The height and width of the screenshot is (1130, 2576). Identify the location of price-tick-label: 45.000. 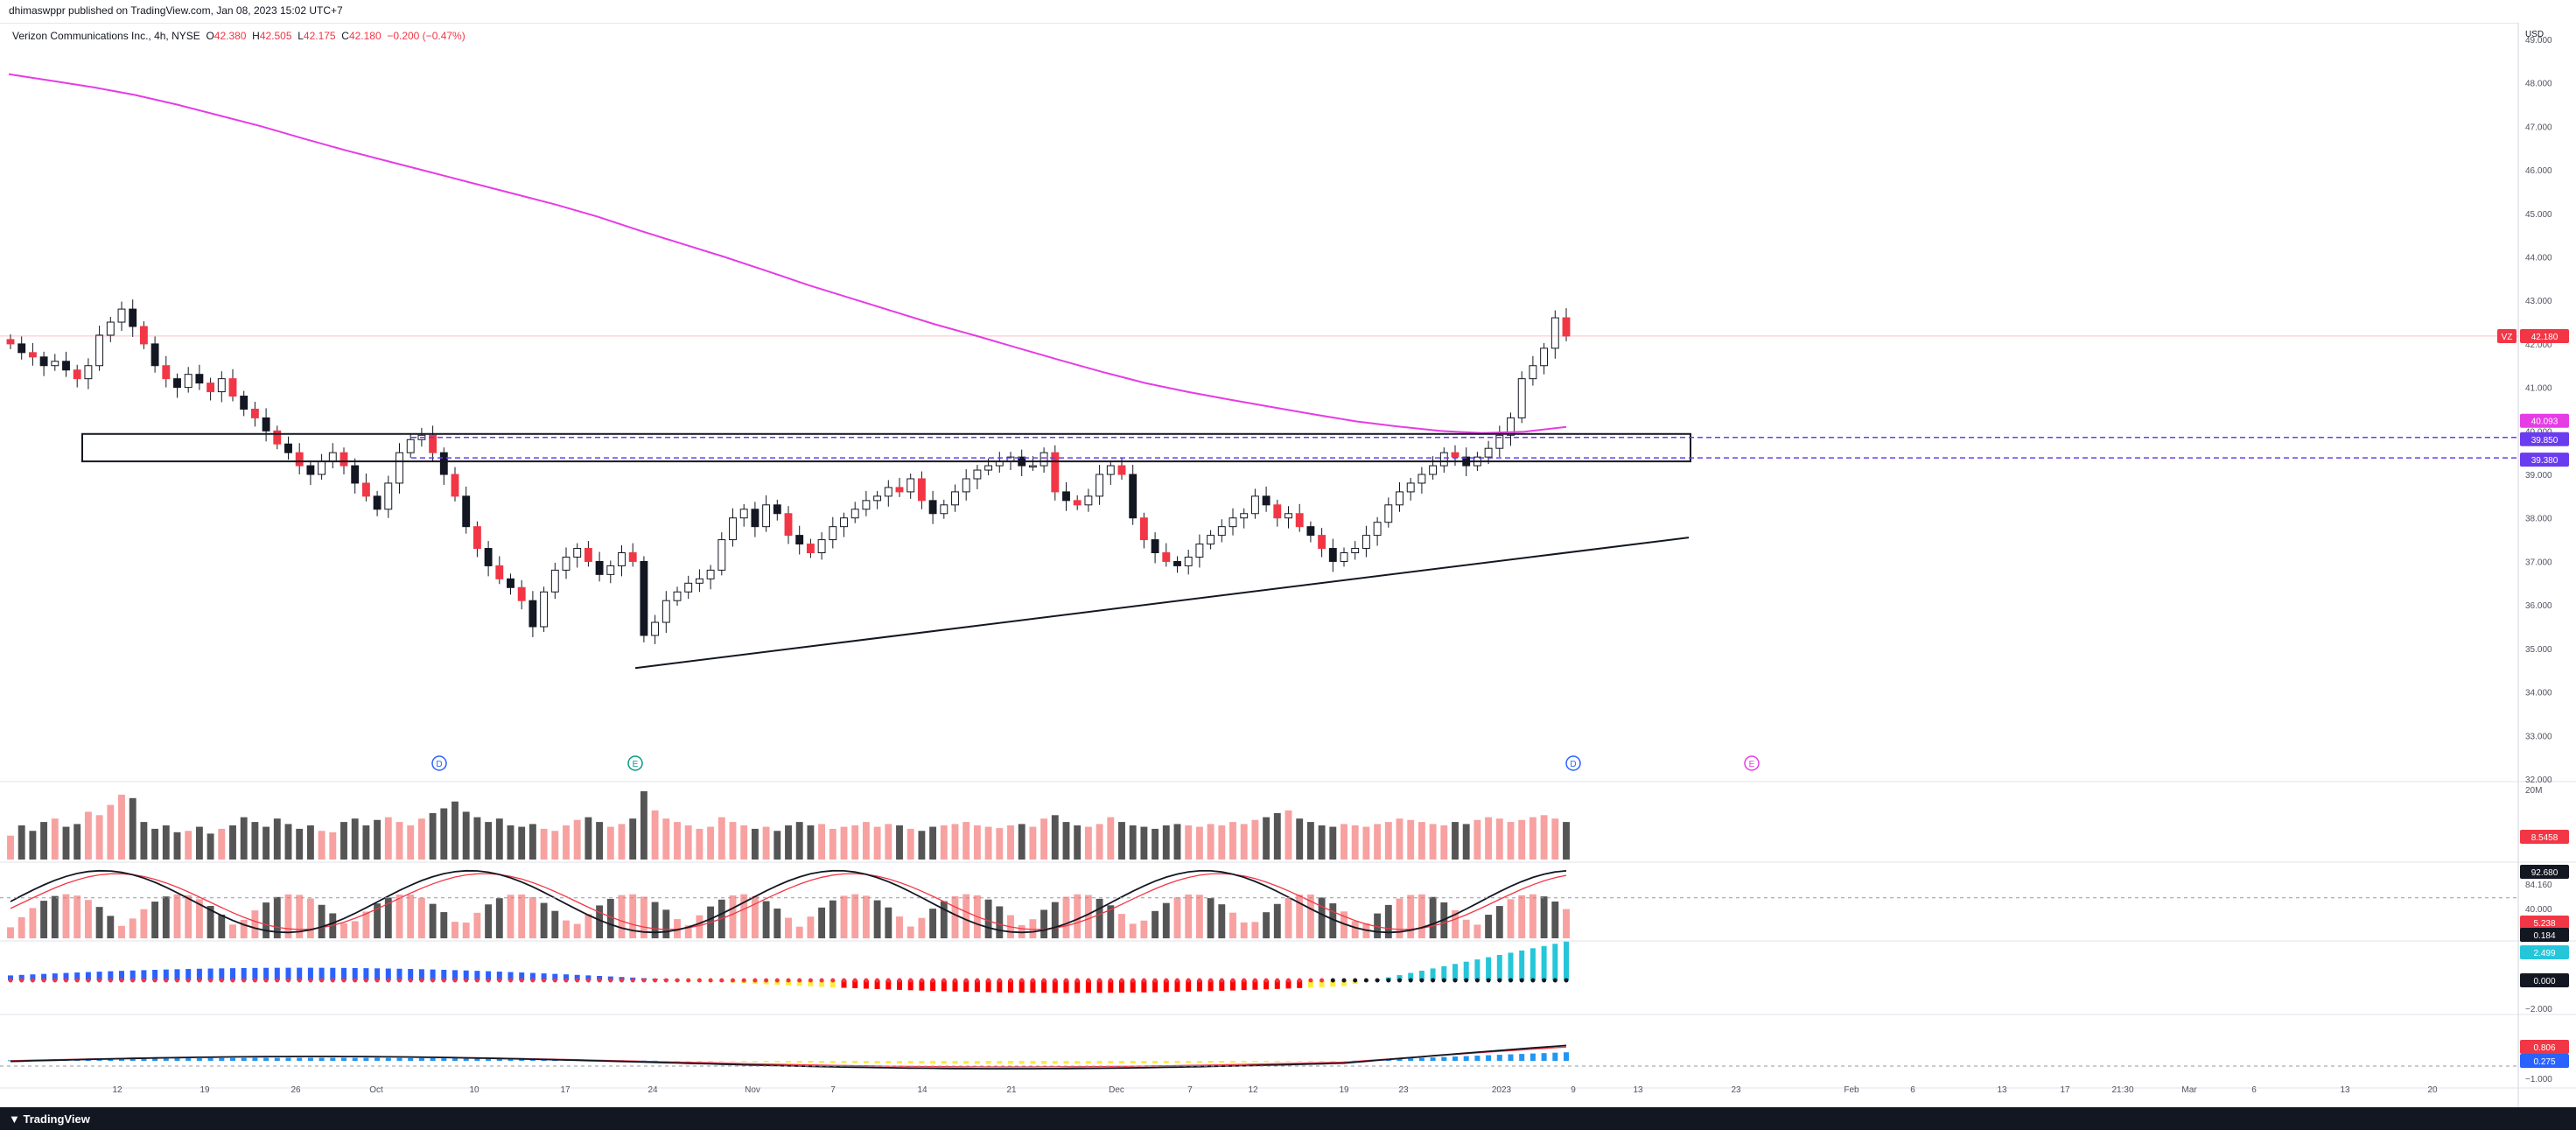
(2538, 215).